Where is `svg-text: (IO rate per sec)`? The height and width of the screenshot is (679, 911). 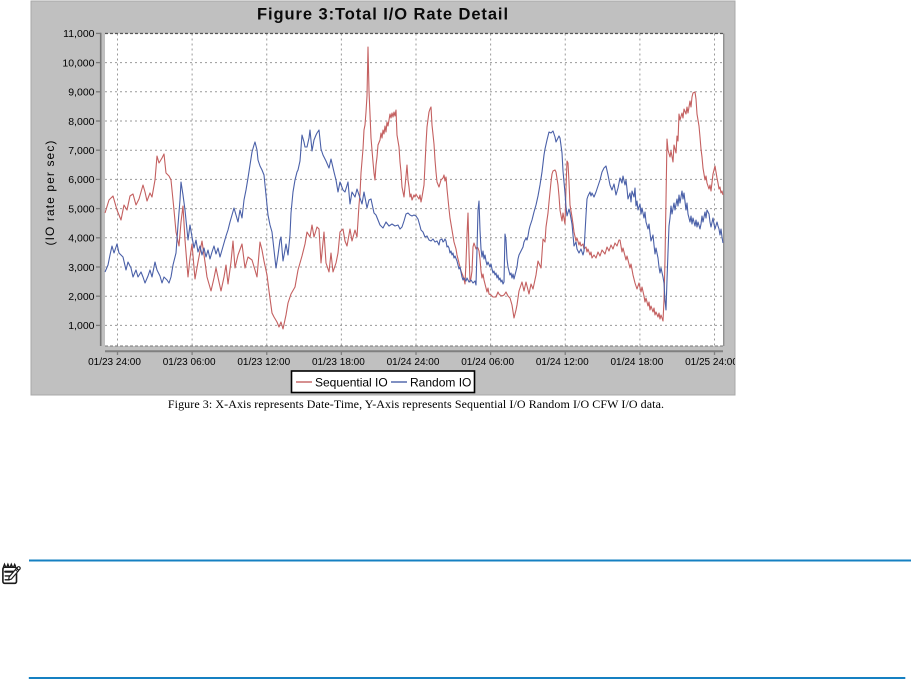 svg-text: (IO rate per sec) is located at coordinates (50, 192).